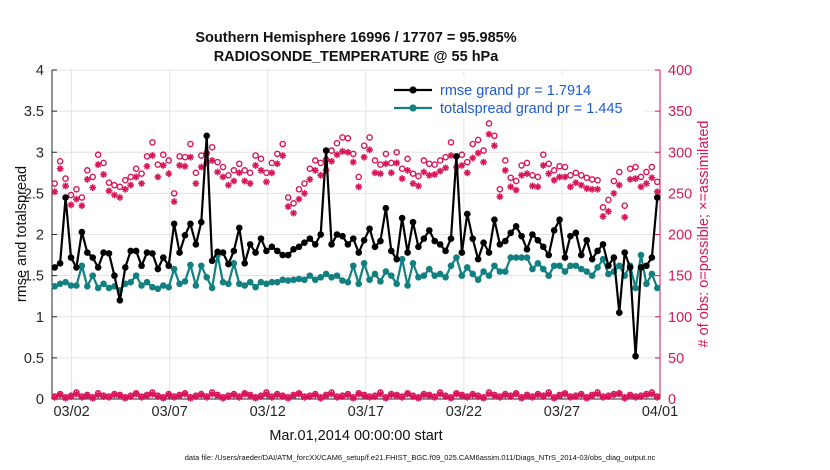 The width and height of the screenshot is (830, 470). Describe the element at coordinates (562, 412) in the screenshot. I see `x-tick-label: 03/27` at that location.